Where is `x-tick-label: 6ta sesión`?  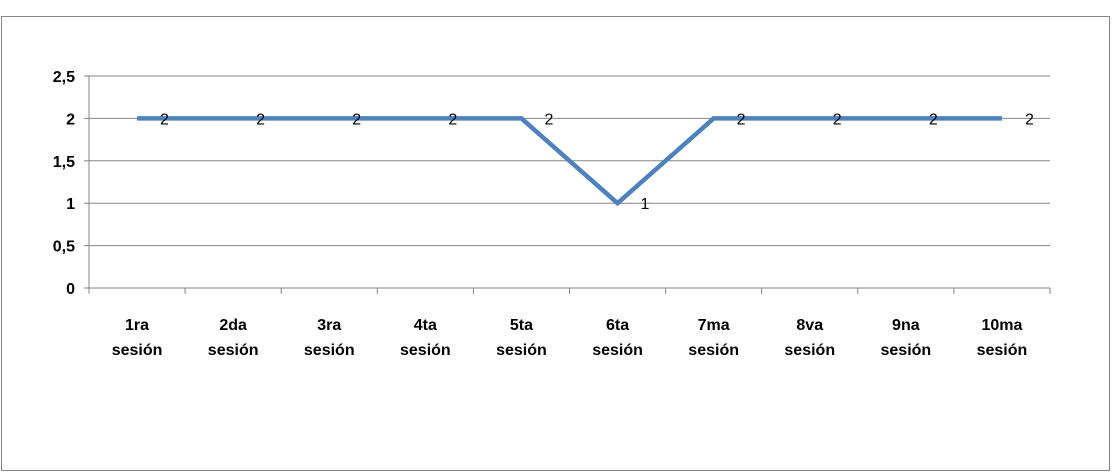 x-tick-label: 6ta sesión is located at coordinates (617, 338).